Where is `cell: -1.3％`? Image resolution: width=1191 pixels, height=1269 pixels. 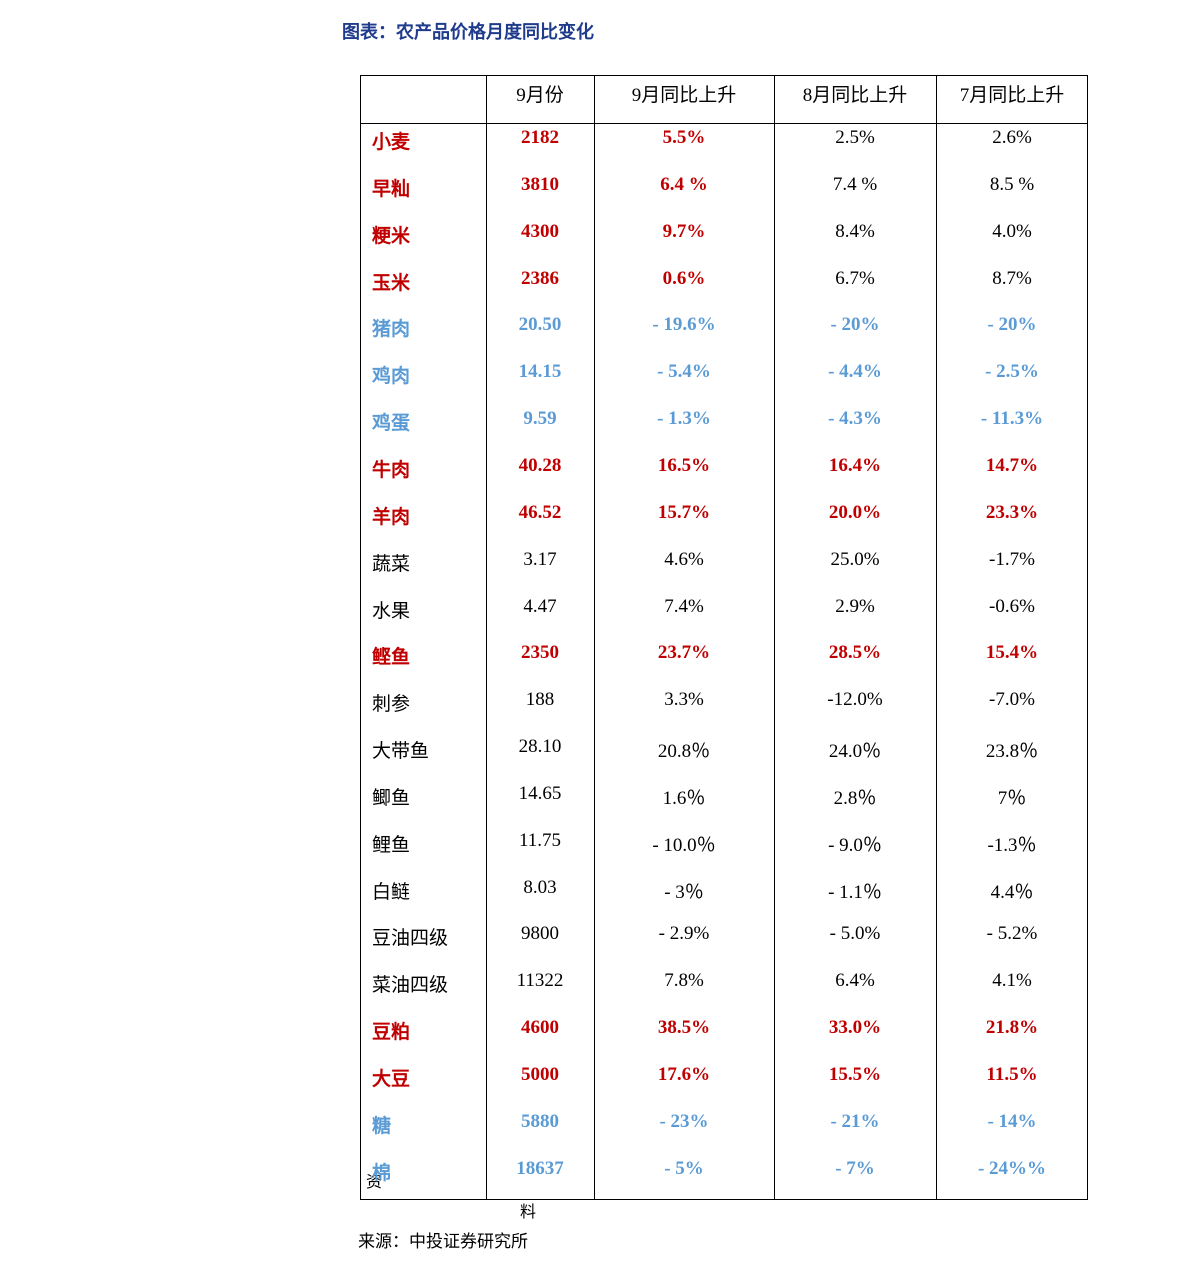 cell: -1.3％ is located at coordinates (1012, 845).